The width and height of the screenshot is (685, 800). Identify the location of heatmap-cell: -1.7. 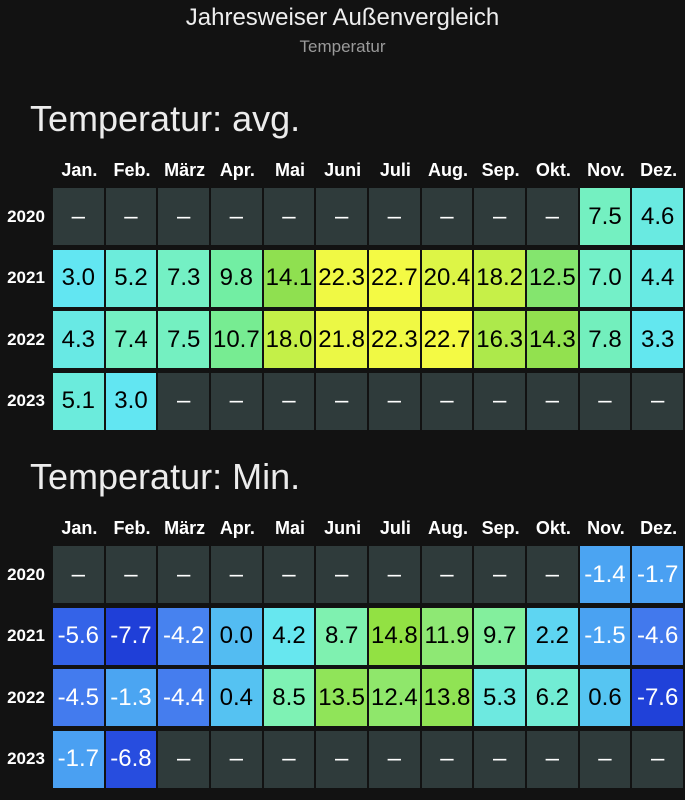
(657, 574).